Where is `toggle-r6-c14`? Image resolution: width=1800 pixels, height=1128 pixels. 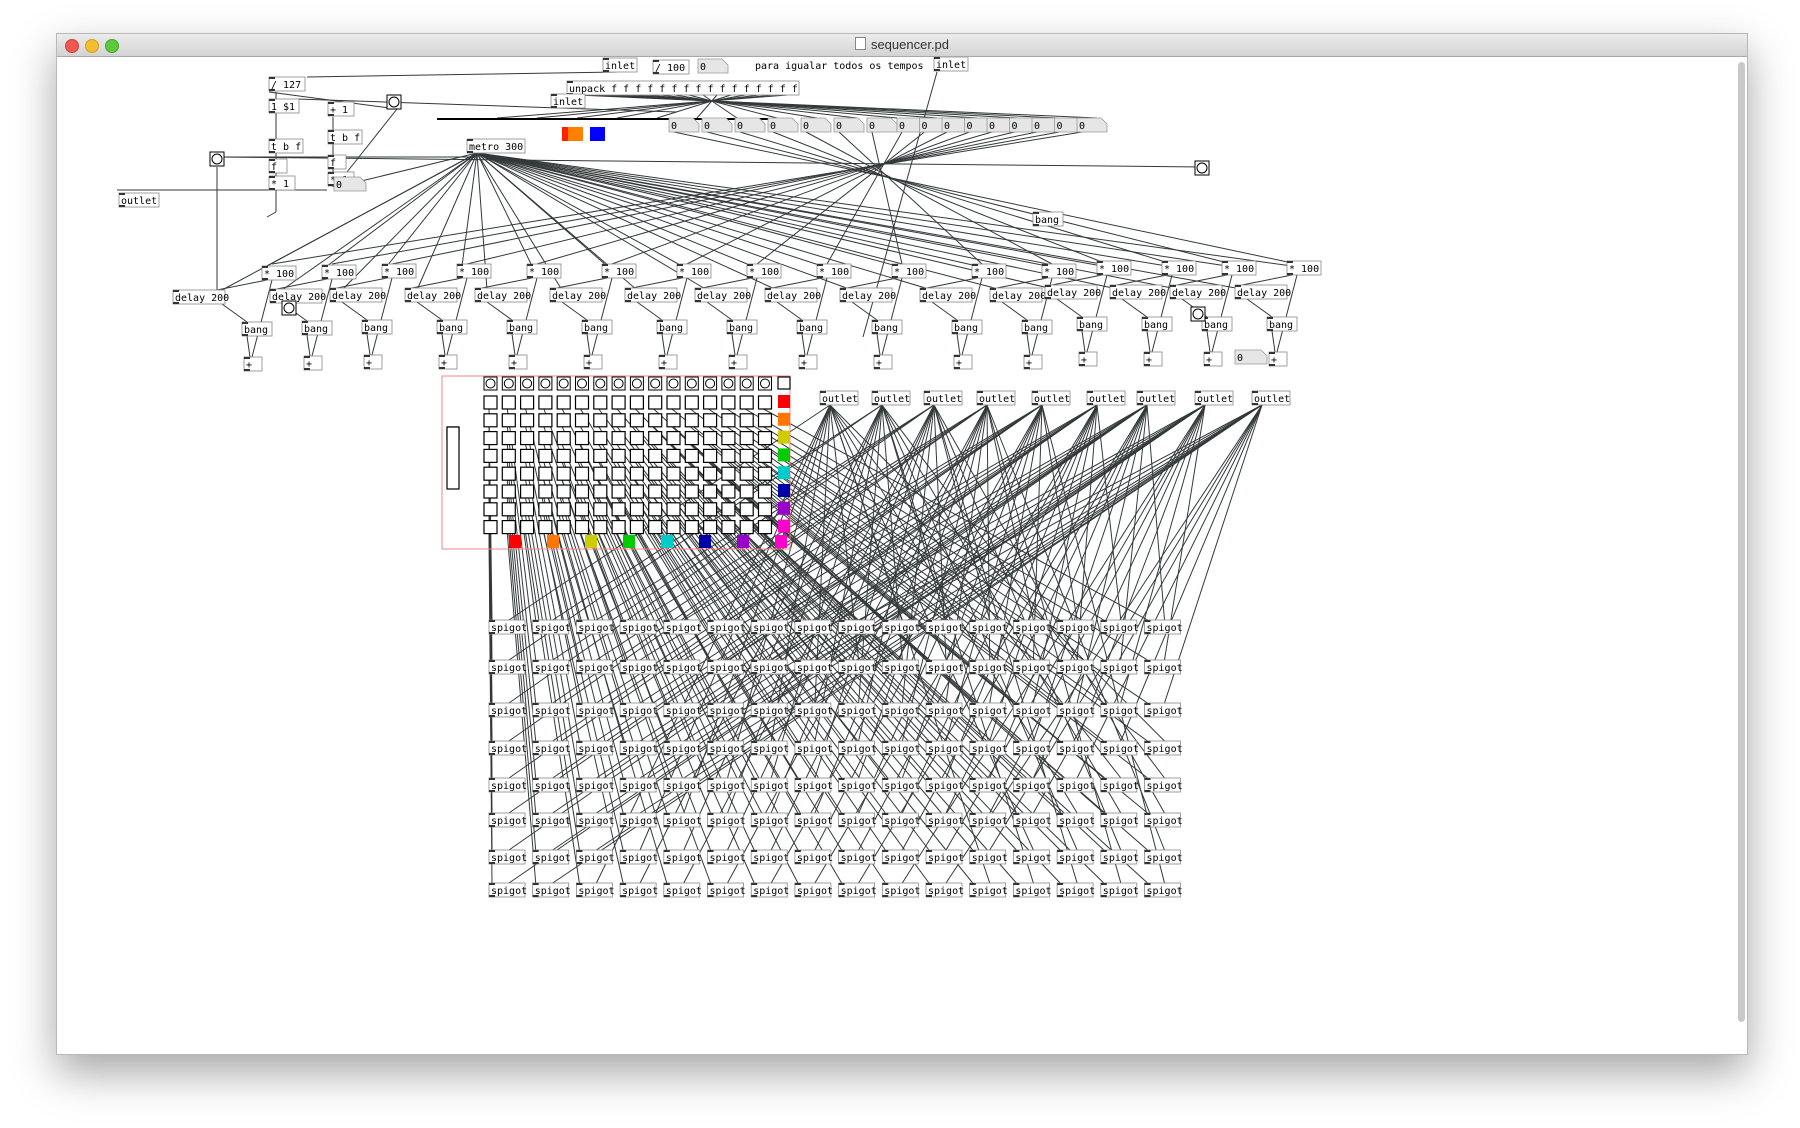 toggle-r6-c14 is located at coordinates (746, 509).